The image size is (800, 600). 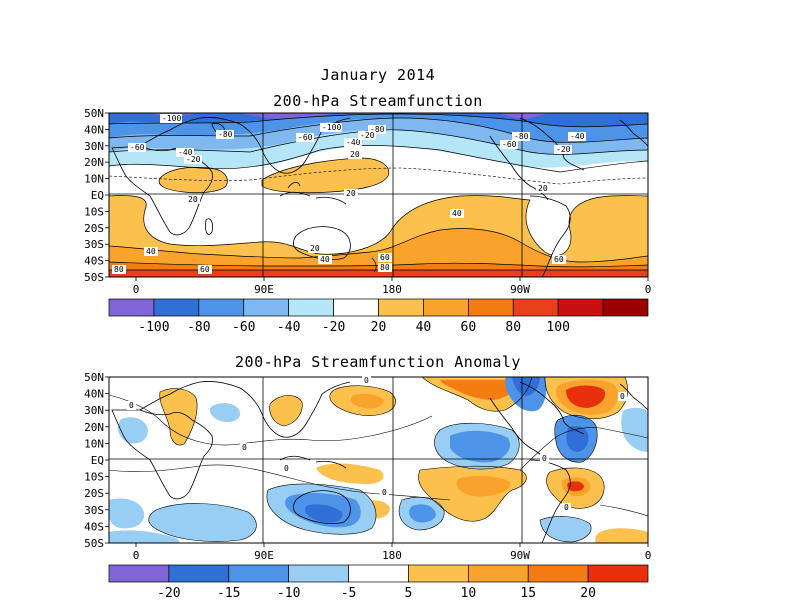 What do you see at coordinates (378, 362) in the screenshot?
I see `panel2-title: 200-hPa Streamfunction Anomaly` at bounding box center [378, 362].